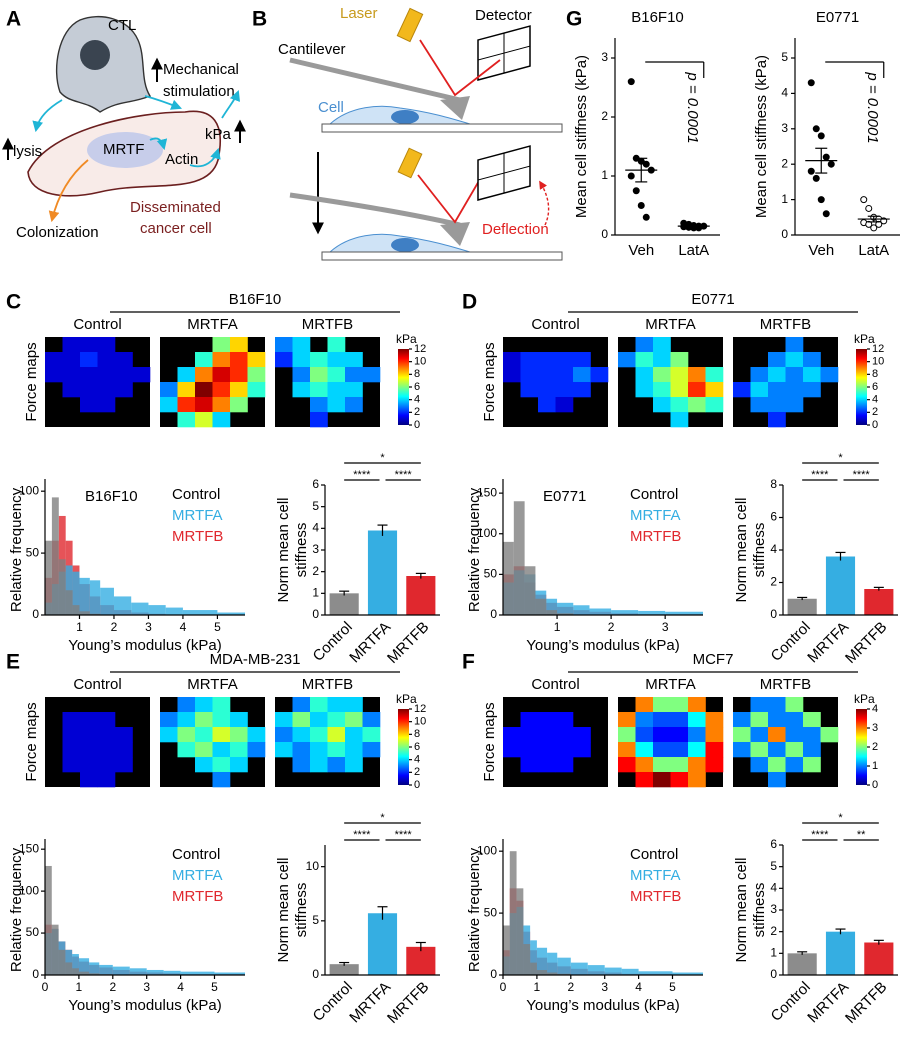  I want to click on panel-label: E, so click(13, 662).